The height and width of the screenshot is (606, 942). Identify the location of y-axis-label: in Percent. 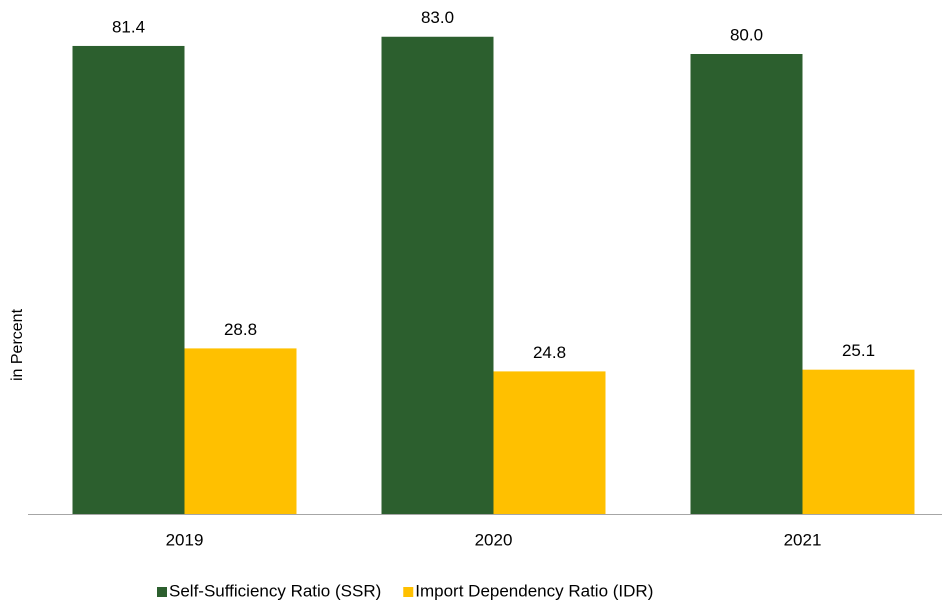
(17, 344).